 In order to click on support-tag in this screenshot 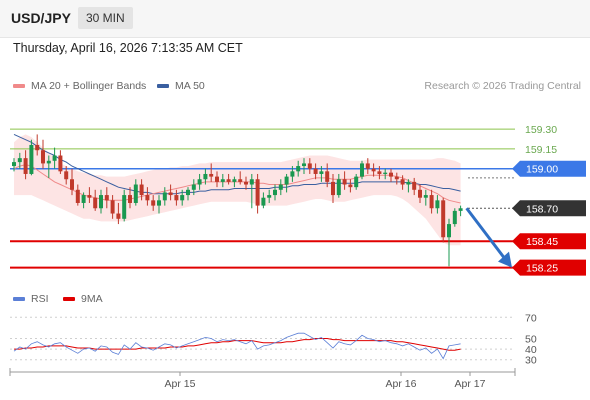, I will do `click(549, 267)`.